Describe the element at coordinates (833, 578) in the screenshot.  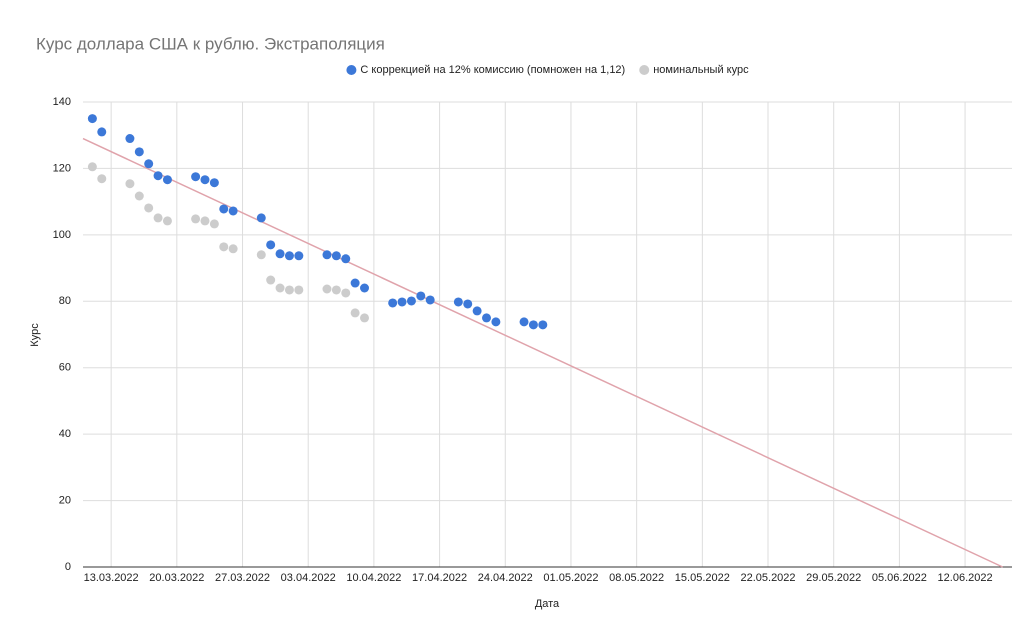
I see `x-tick-label: 29.05.2022` at that location.